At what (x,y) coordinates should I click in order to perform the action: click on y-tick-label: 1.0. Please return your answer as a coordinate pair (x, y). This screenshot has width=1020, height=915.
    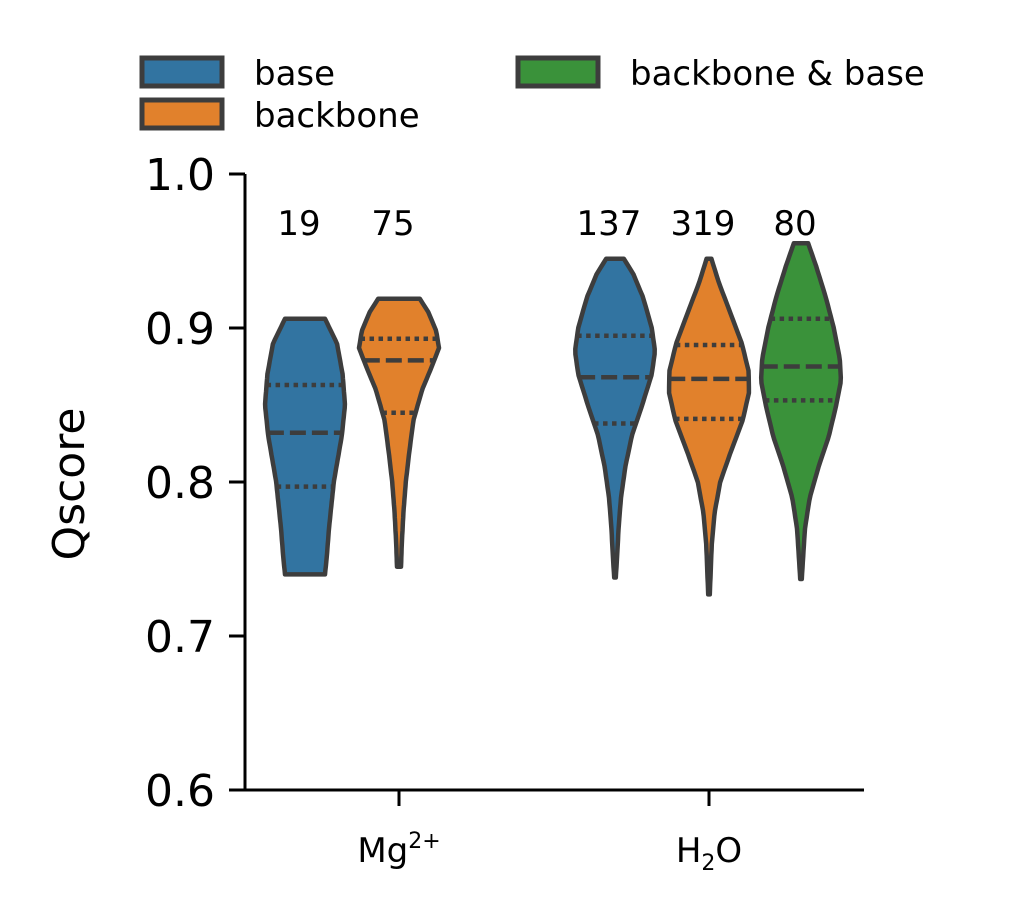
    Looking at the image, I should click on (180, 175).